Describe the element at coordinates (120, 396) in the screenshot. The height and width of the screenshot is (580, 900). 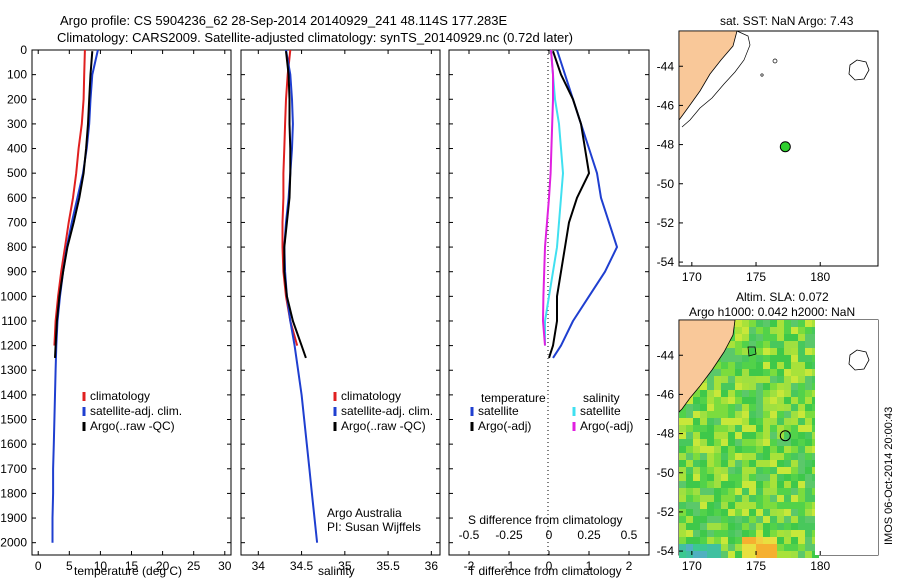
I see `legend-label: climatology` at that location.